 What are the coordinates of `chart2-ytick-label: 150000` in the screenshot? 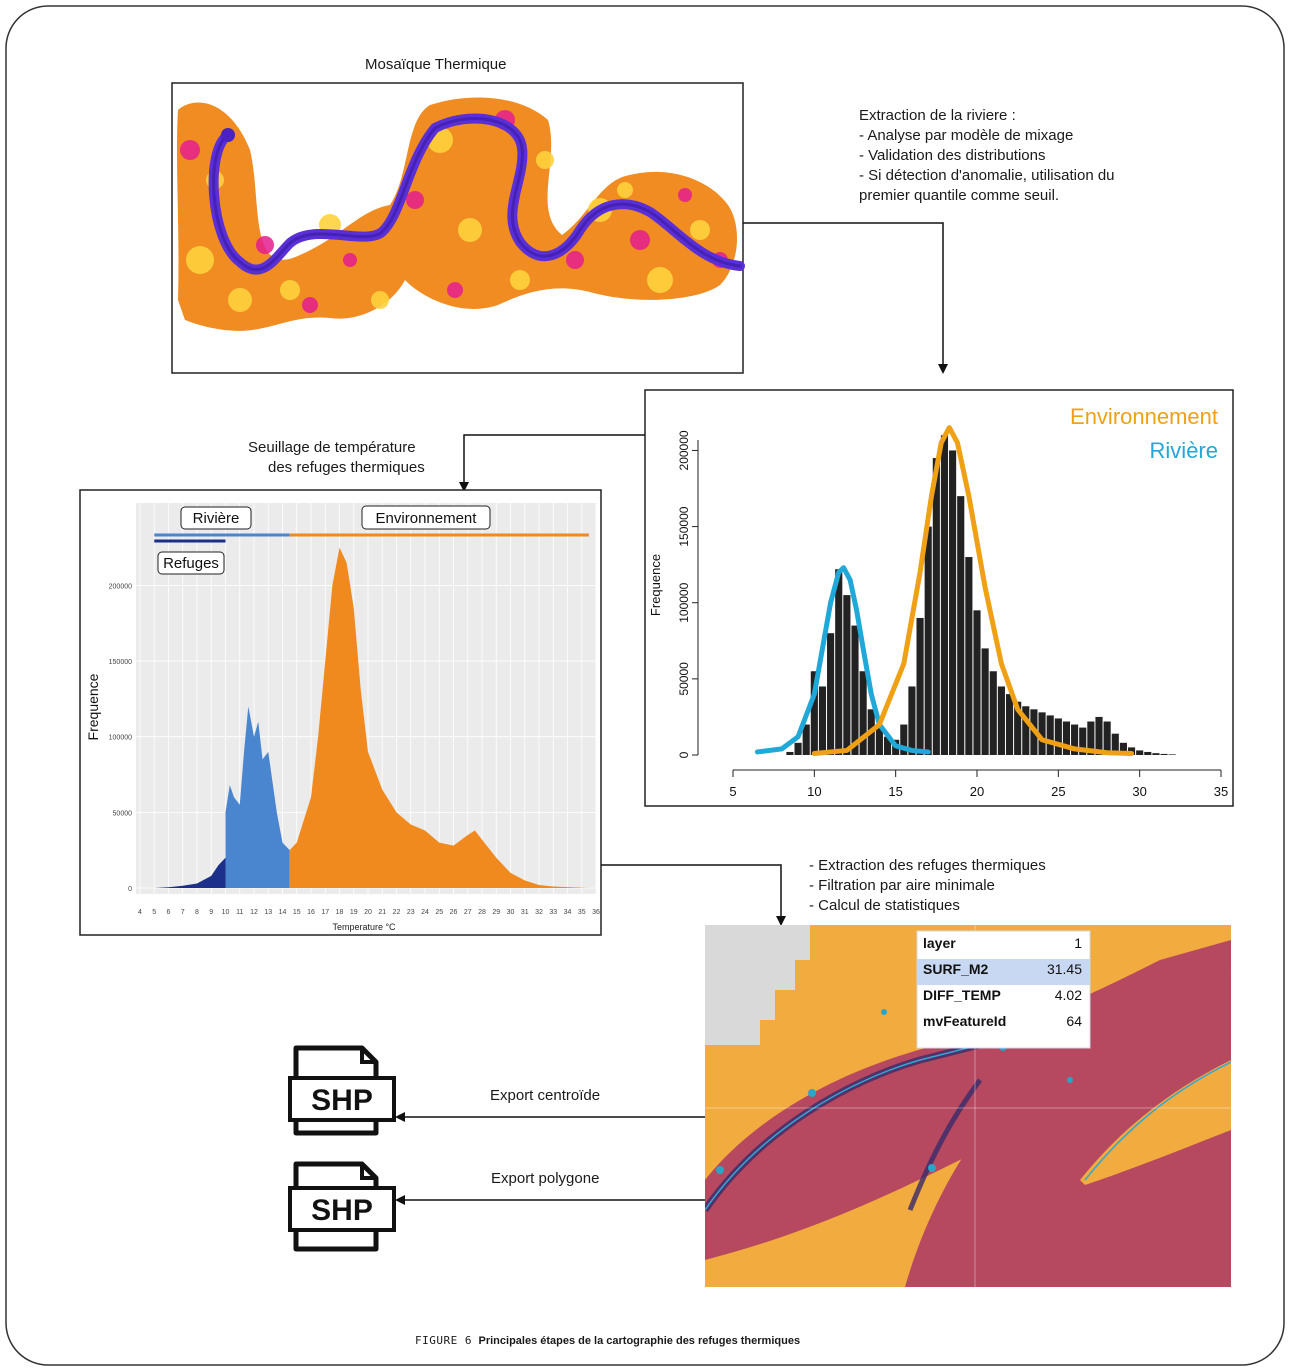 It's located at (120, 662).